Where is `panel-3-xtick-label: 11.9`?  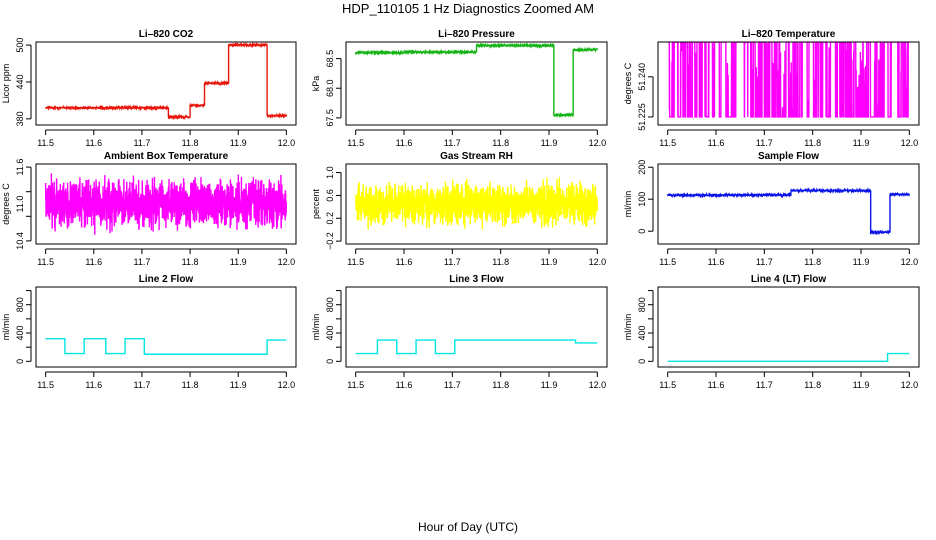
panel-3-xtick-label: 11.9 is located at coordinates (861, 143).